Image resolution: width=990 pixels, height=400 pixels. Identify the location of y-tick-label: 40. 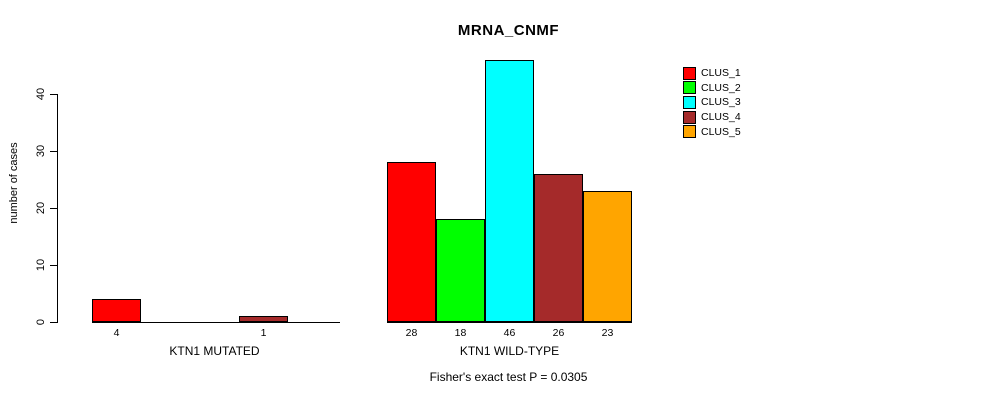
(41, 94).